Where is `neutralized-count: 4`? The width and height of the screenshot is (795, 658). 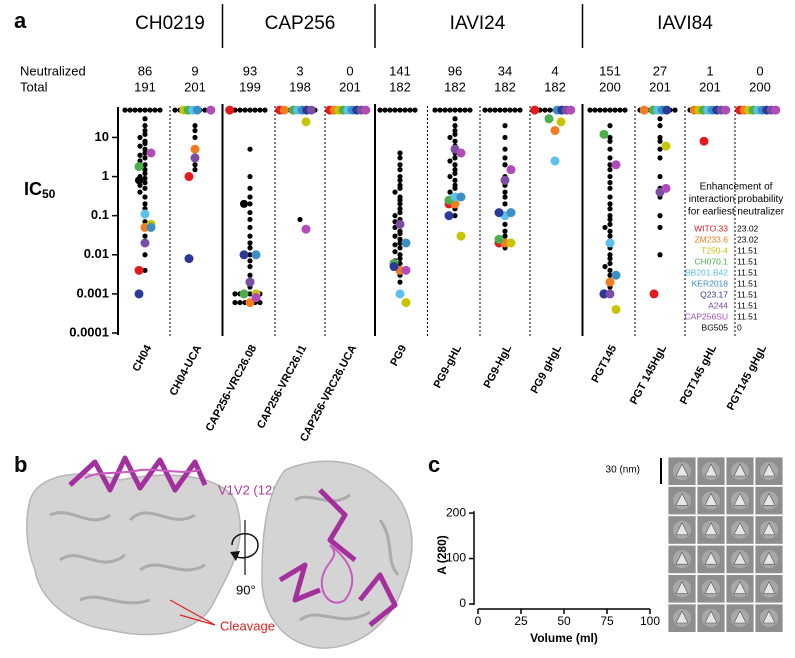
neutralized-count: 4 is located at coordinates (554, 70).